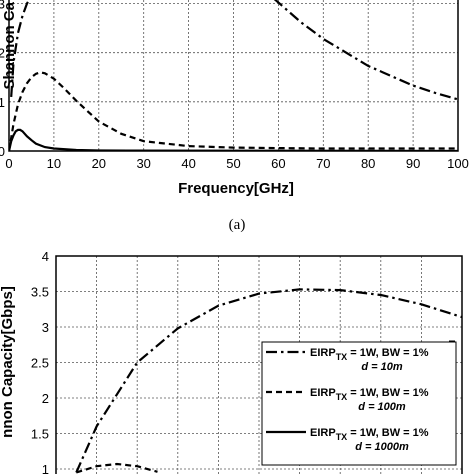 This screenshot has width=474, height=474. I want to click on top-x-tick-label: 10, so click(54, 163).